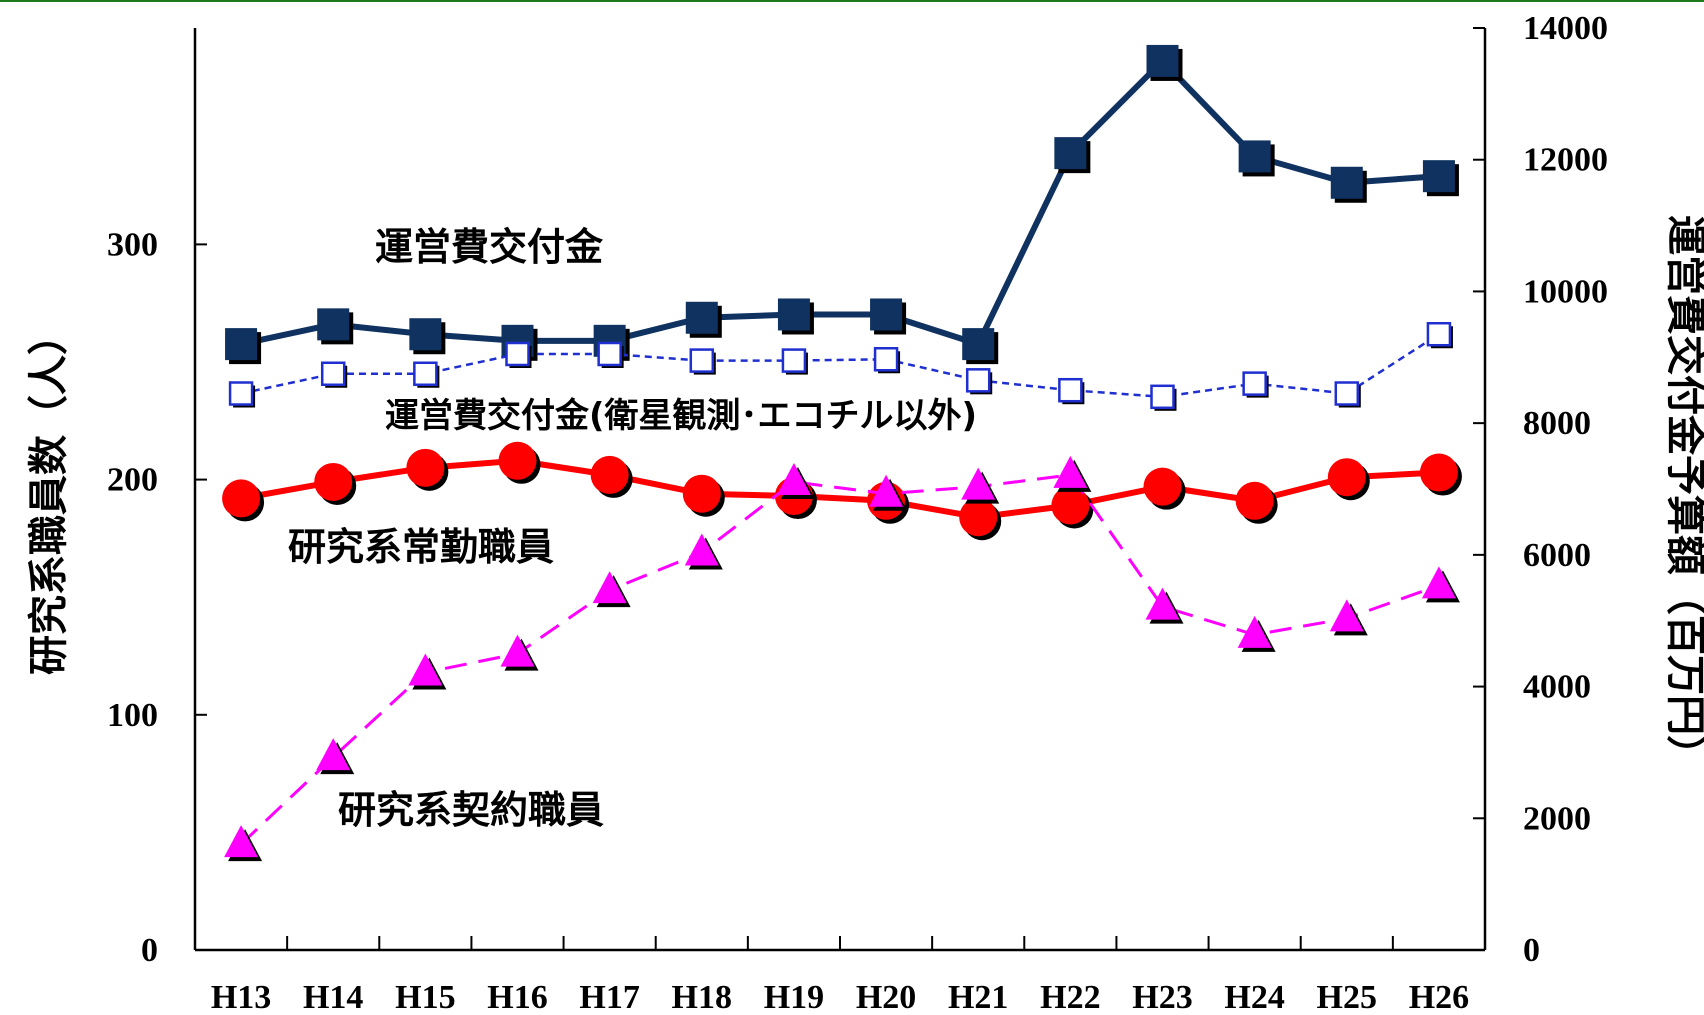 This screenshot has height=1015, width=1704. What do you see at coordinates (794, 997) in the screenshot?
I see `x-tick-label: H19` at bounding box center [794, 997].